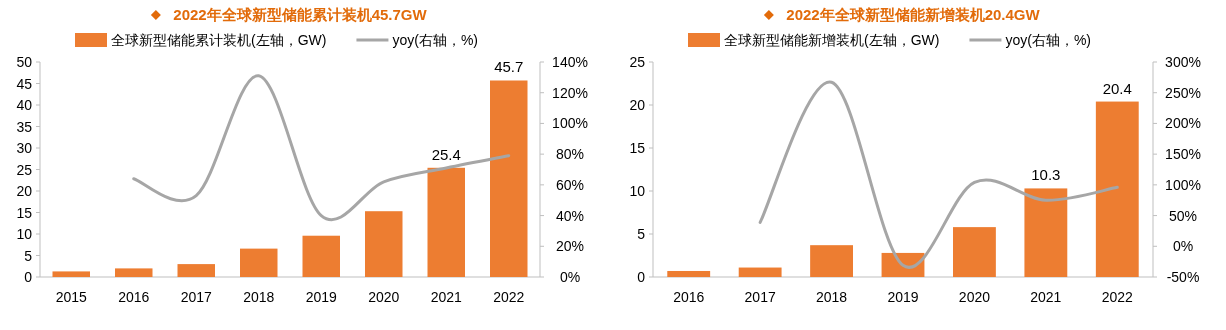  I want to click on y2-tick-label: 20%, so click(570, 246).